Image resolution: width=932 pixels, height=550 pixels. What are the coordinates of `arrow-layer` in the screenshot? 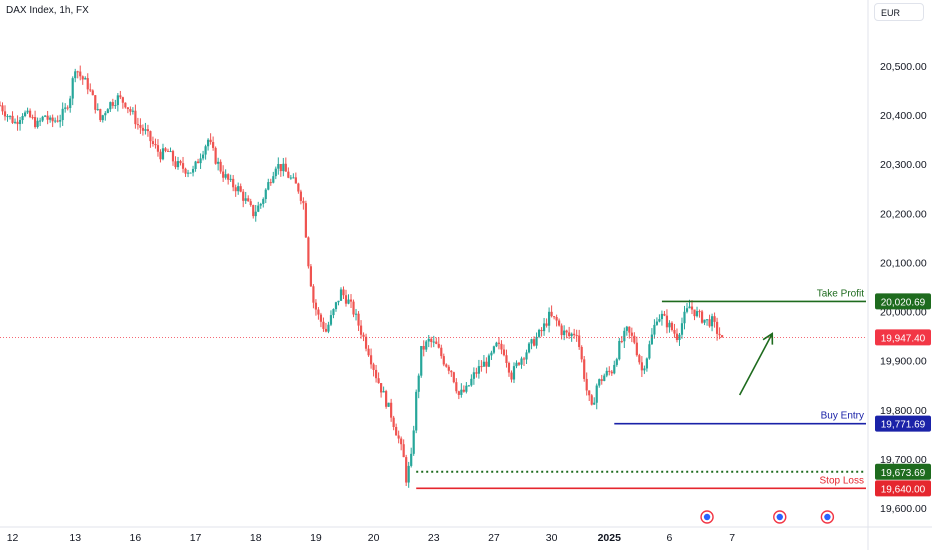 It's located at (756, 364).